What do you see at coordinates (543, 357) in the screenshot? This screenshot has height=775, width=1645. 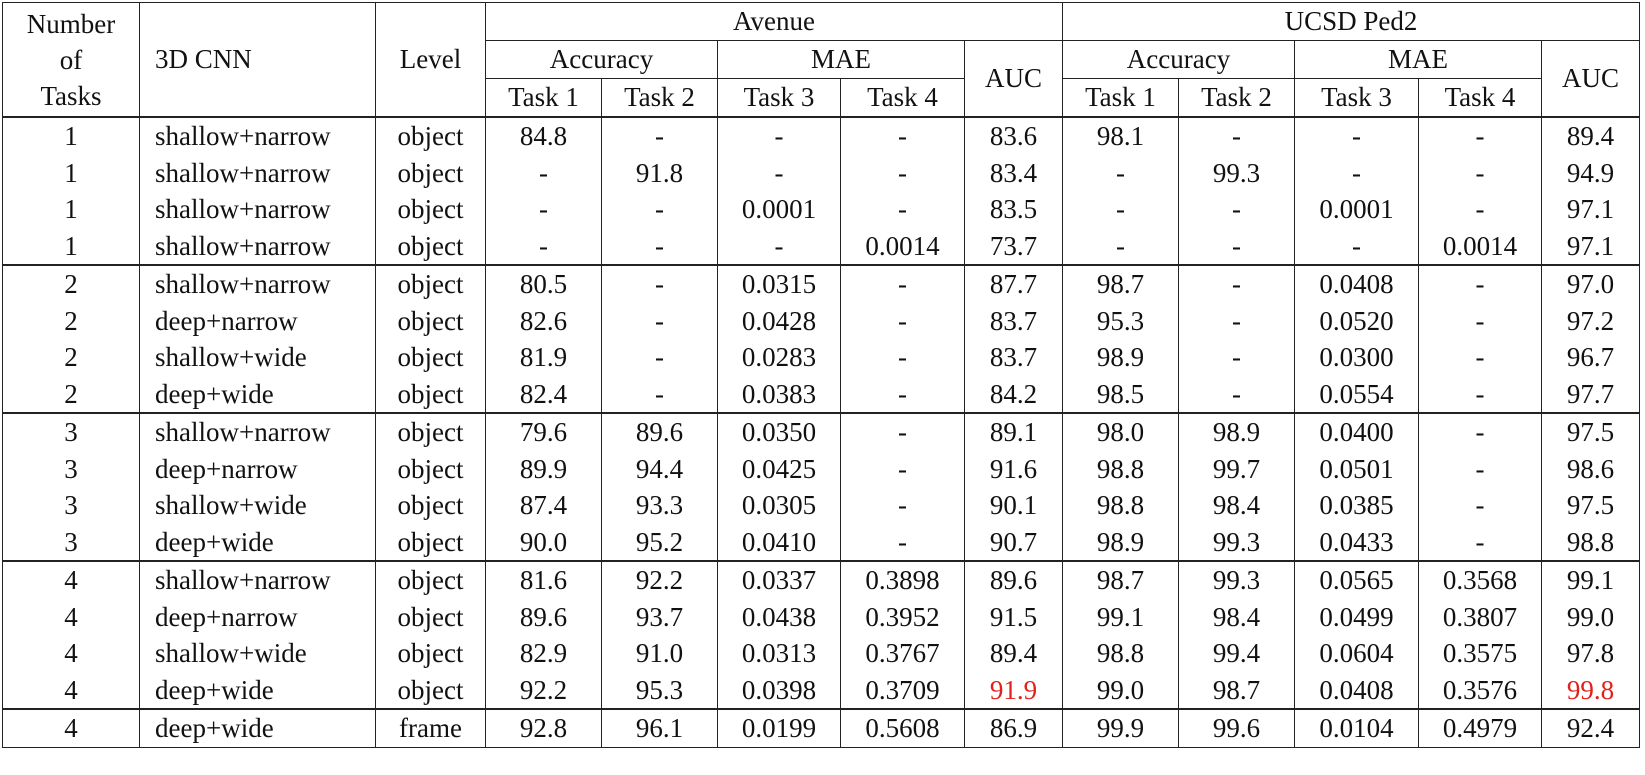 I see `table-cell: 81.9` at bounding box center [543, 357].